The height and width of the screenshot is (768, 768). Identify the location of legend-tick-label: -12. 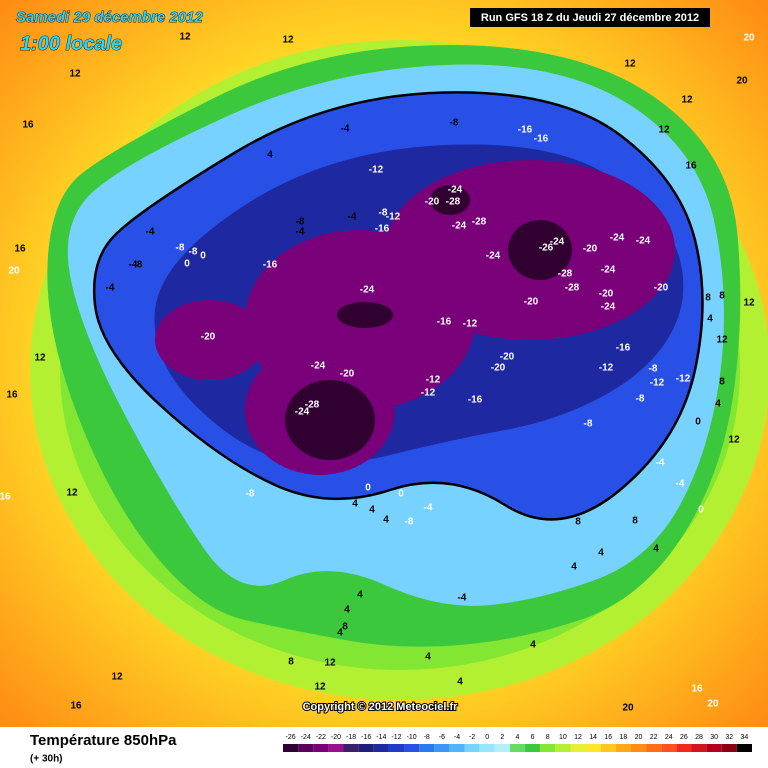
(396, 737).